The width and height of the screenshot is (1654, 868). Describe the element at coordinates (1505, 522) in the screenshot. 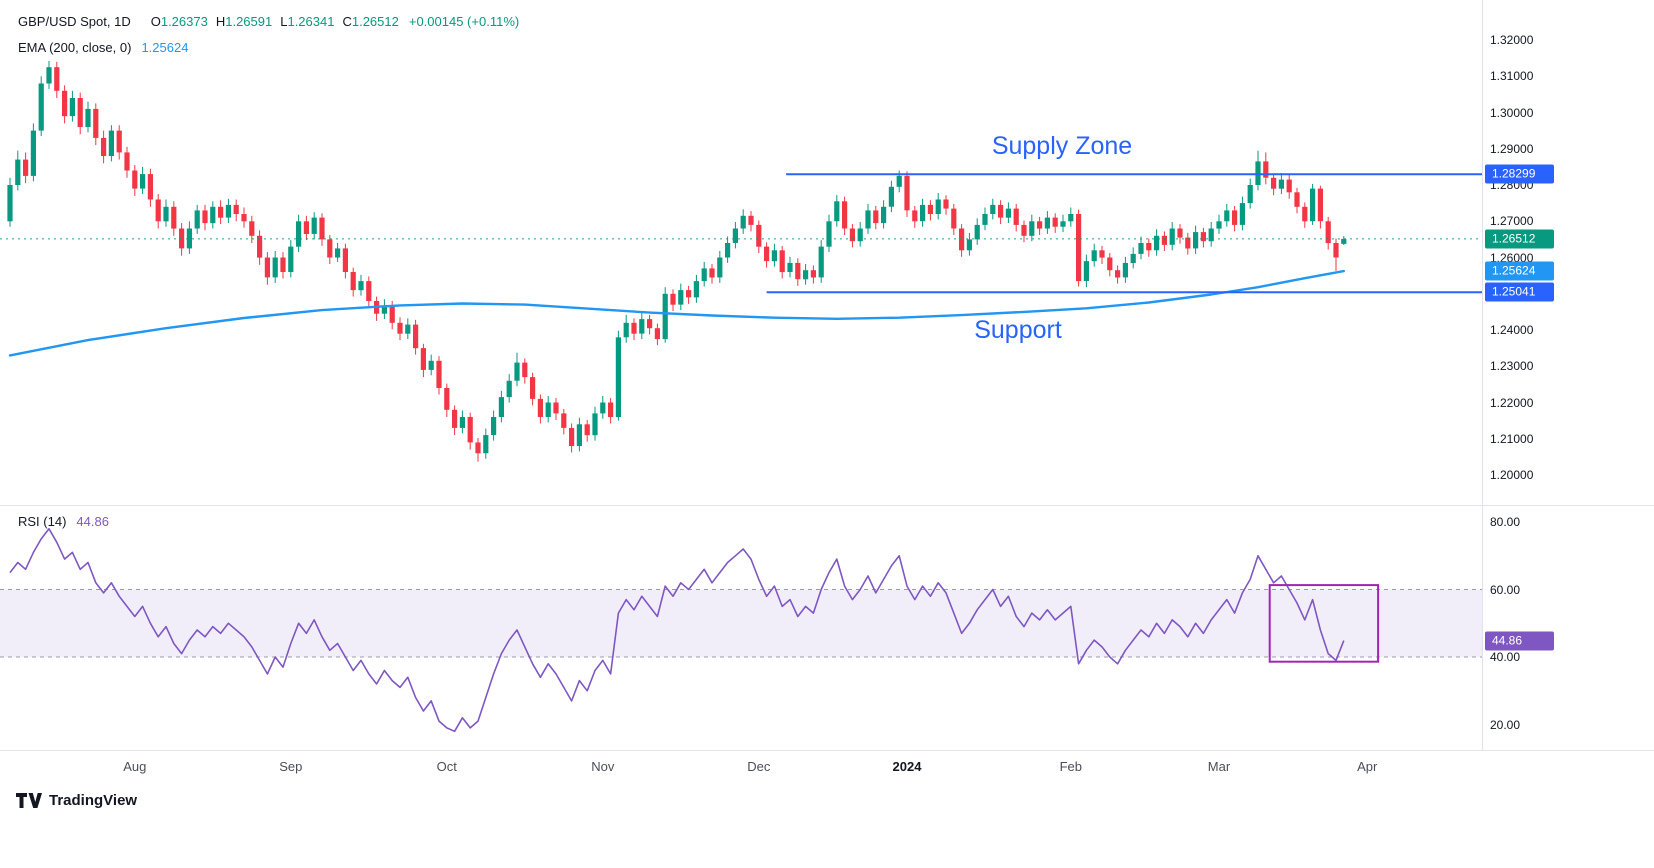

I see `rsi-tick-label: 80.00` at that location.